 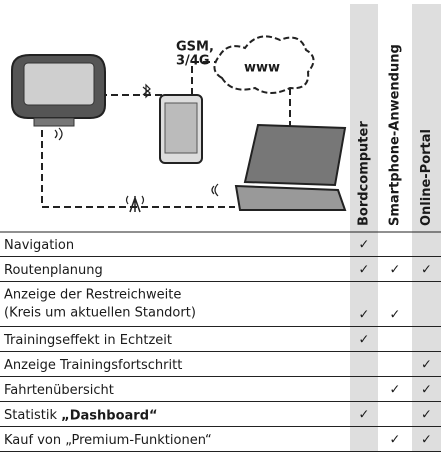 I want to click on connection, so click(x=138, y=169).